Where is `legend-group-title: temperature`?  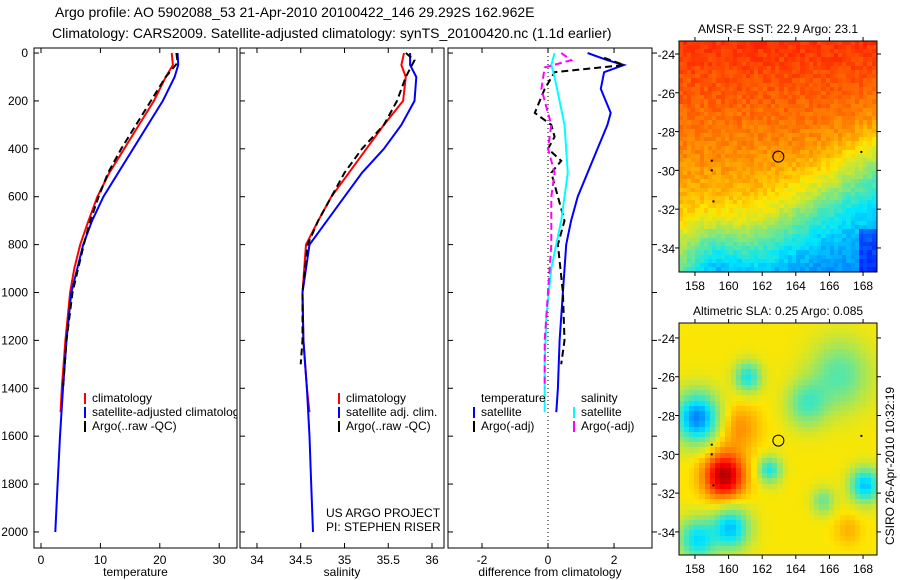 legend-group-title: temperature is located at coordinates (513, 398).